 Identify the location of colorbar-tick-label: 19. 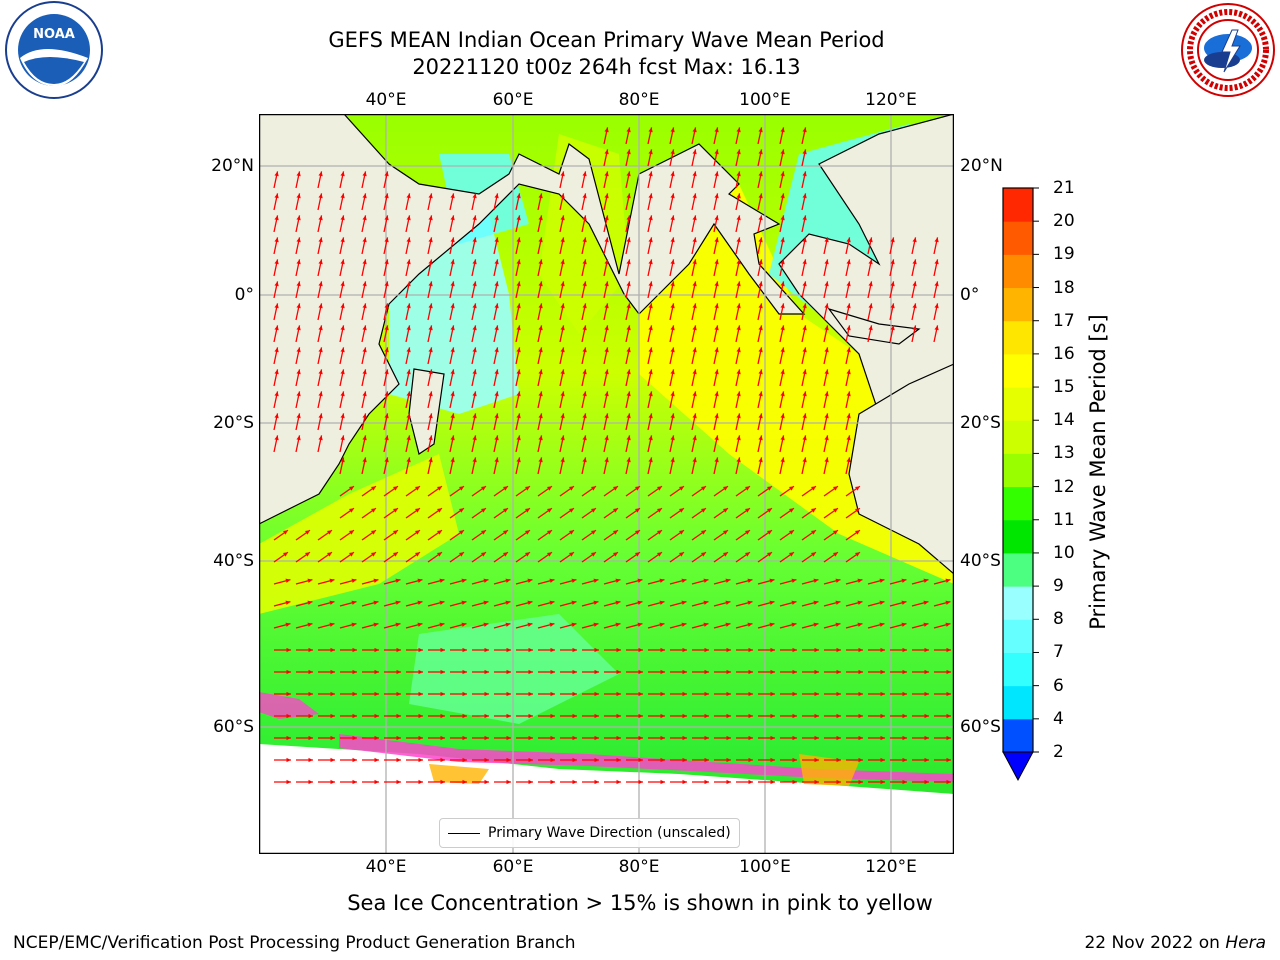
(1064, 254).